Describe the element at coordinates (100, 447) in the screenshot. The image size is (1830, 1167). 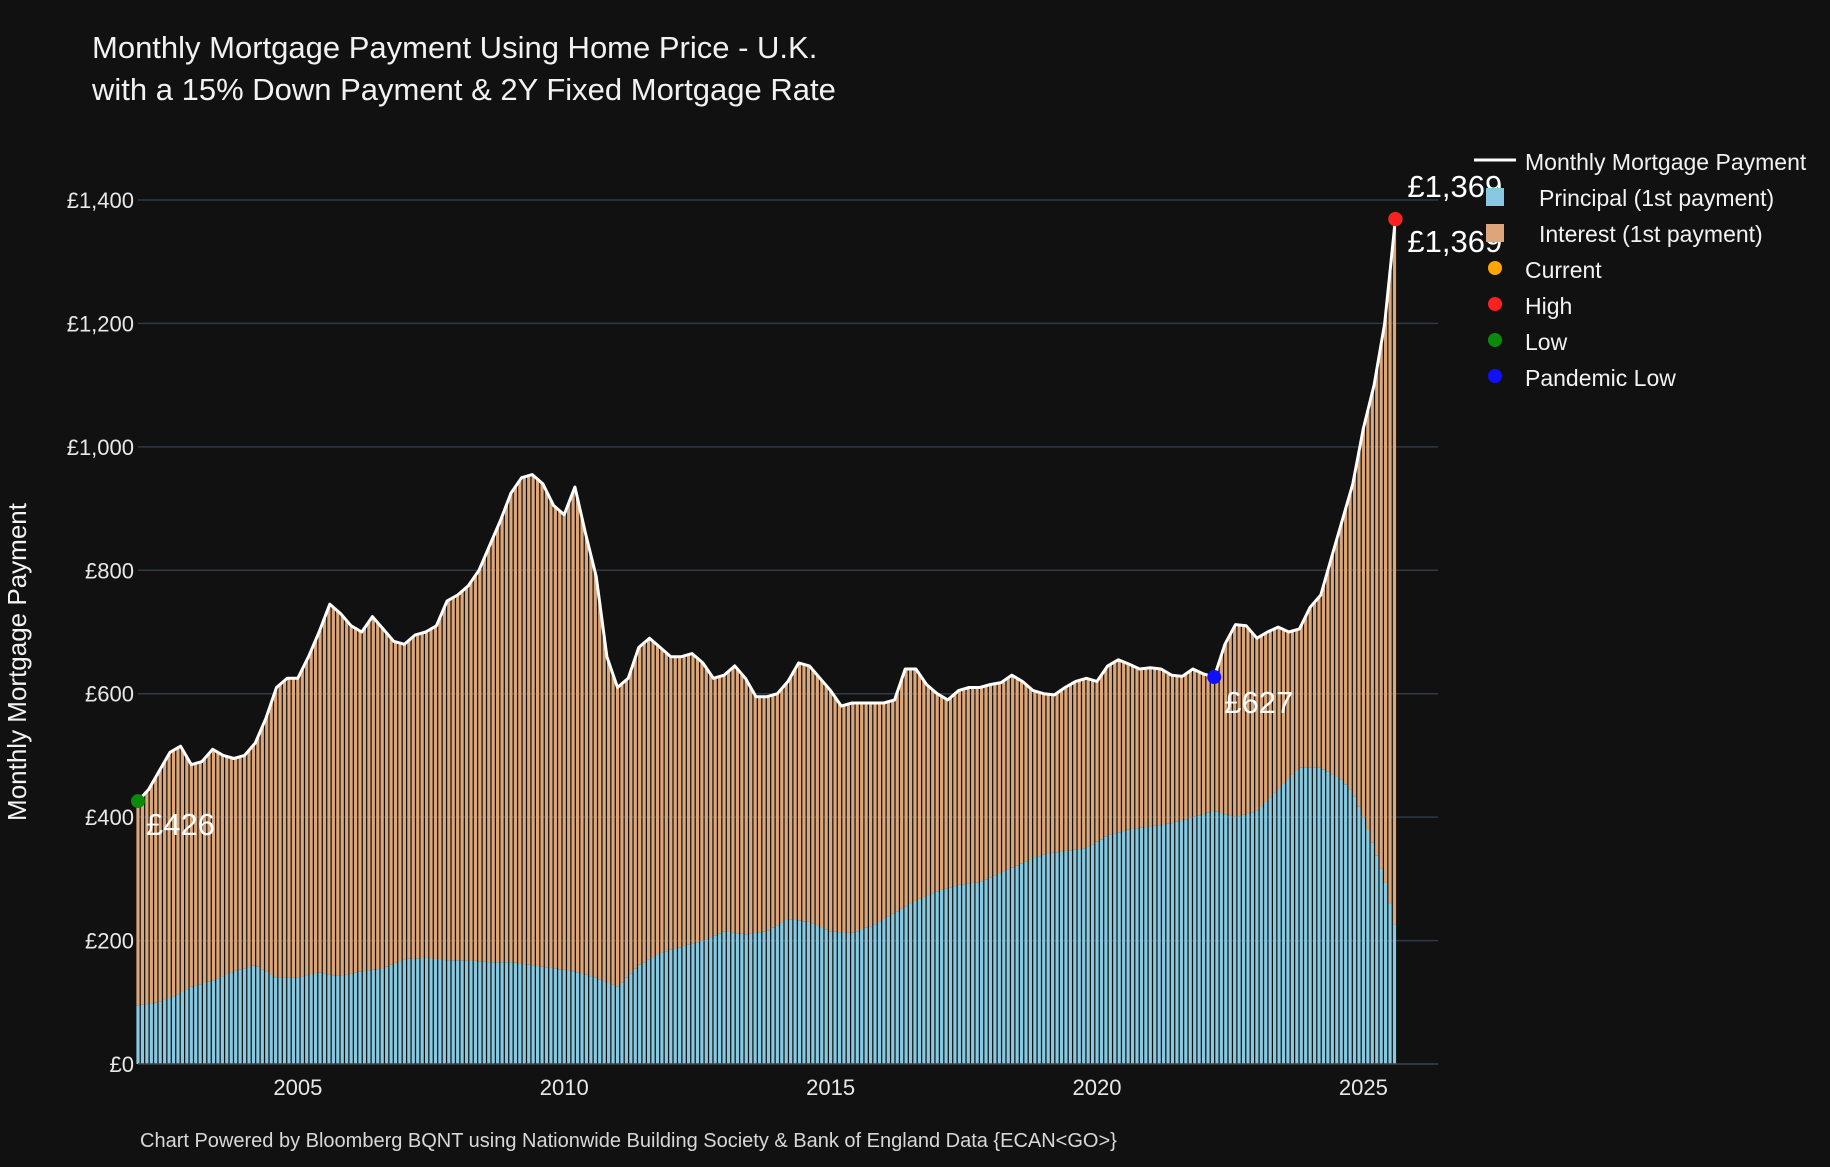
I see `y-tick-label: £1,000` at that location.